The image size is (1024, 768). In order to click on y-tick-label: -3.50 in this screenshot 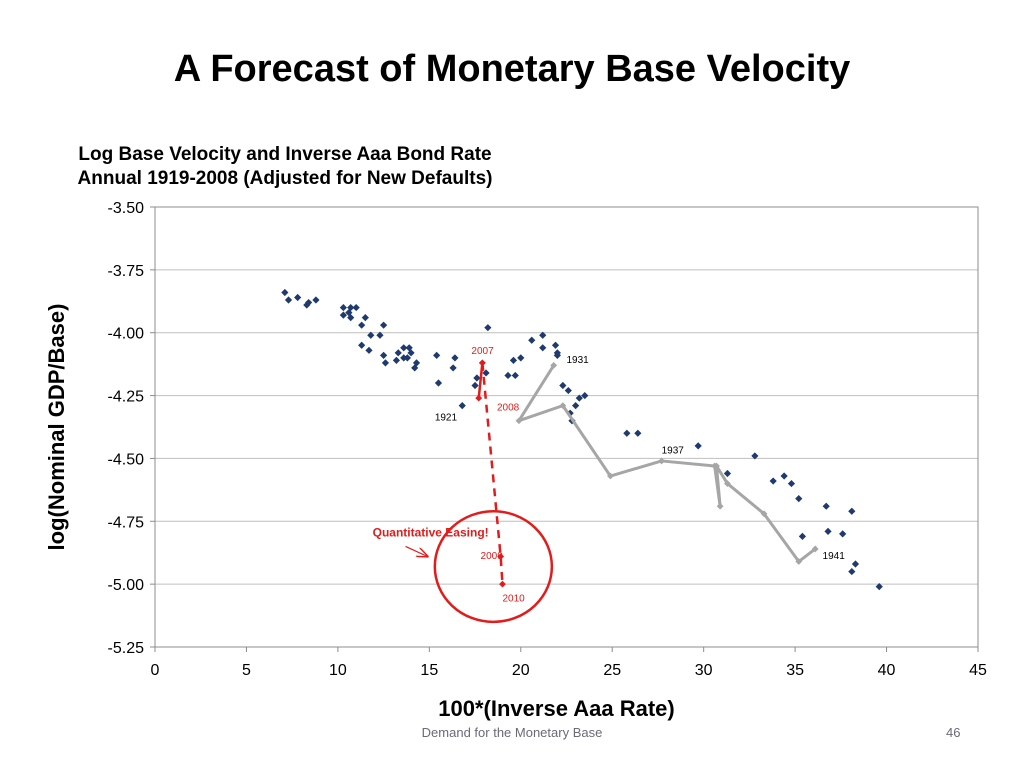, I will do `click(126, 208)`.